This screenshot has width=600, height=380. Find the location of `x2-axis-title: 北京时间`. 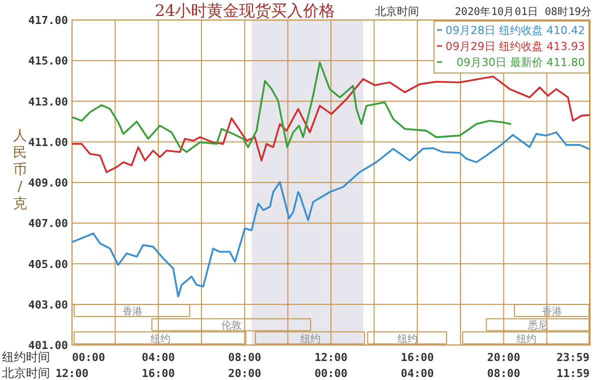

x2-axis-title: 北京时间 is located at coordinates (26, 373).